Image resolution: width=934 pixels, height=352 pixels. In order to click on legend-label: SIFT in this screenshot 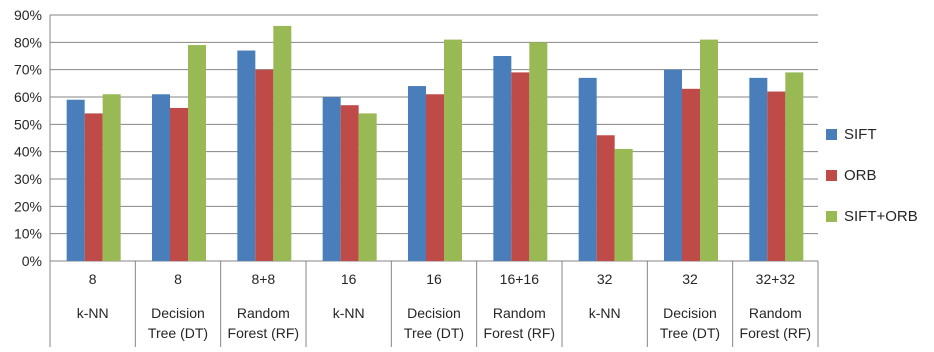, I will do `click(860, 134)`.